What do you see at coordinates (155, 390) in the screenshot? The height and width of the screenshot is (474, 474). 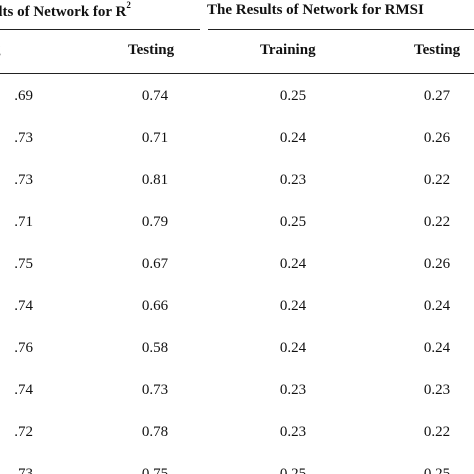 I see `cell-r2-testing: 0.73` at bounding box center [155, 390].